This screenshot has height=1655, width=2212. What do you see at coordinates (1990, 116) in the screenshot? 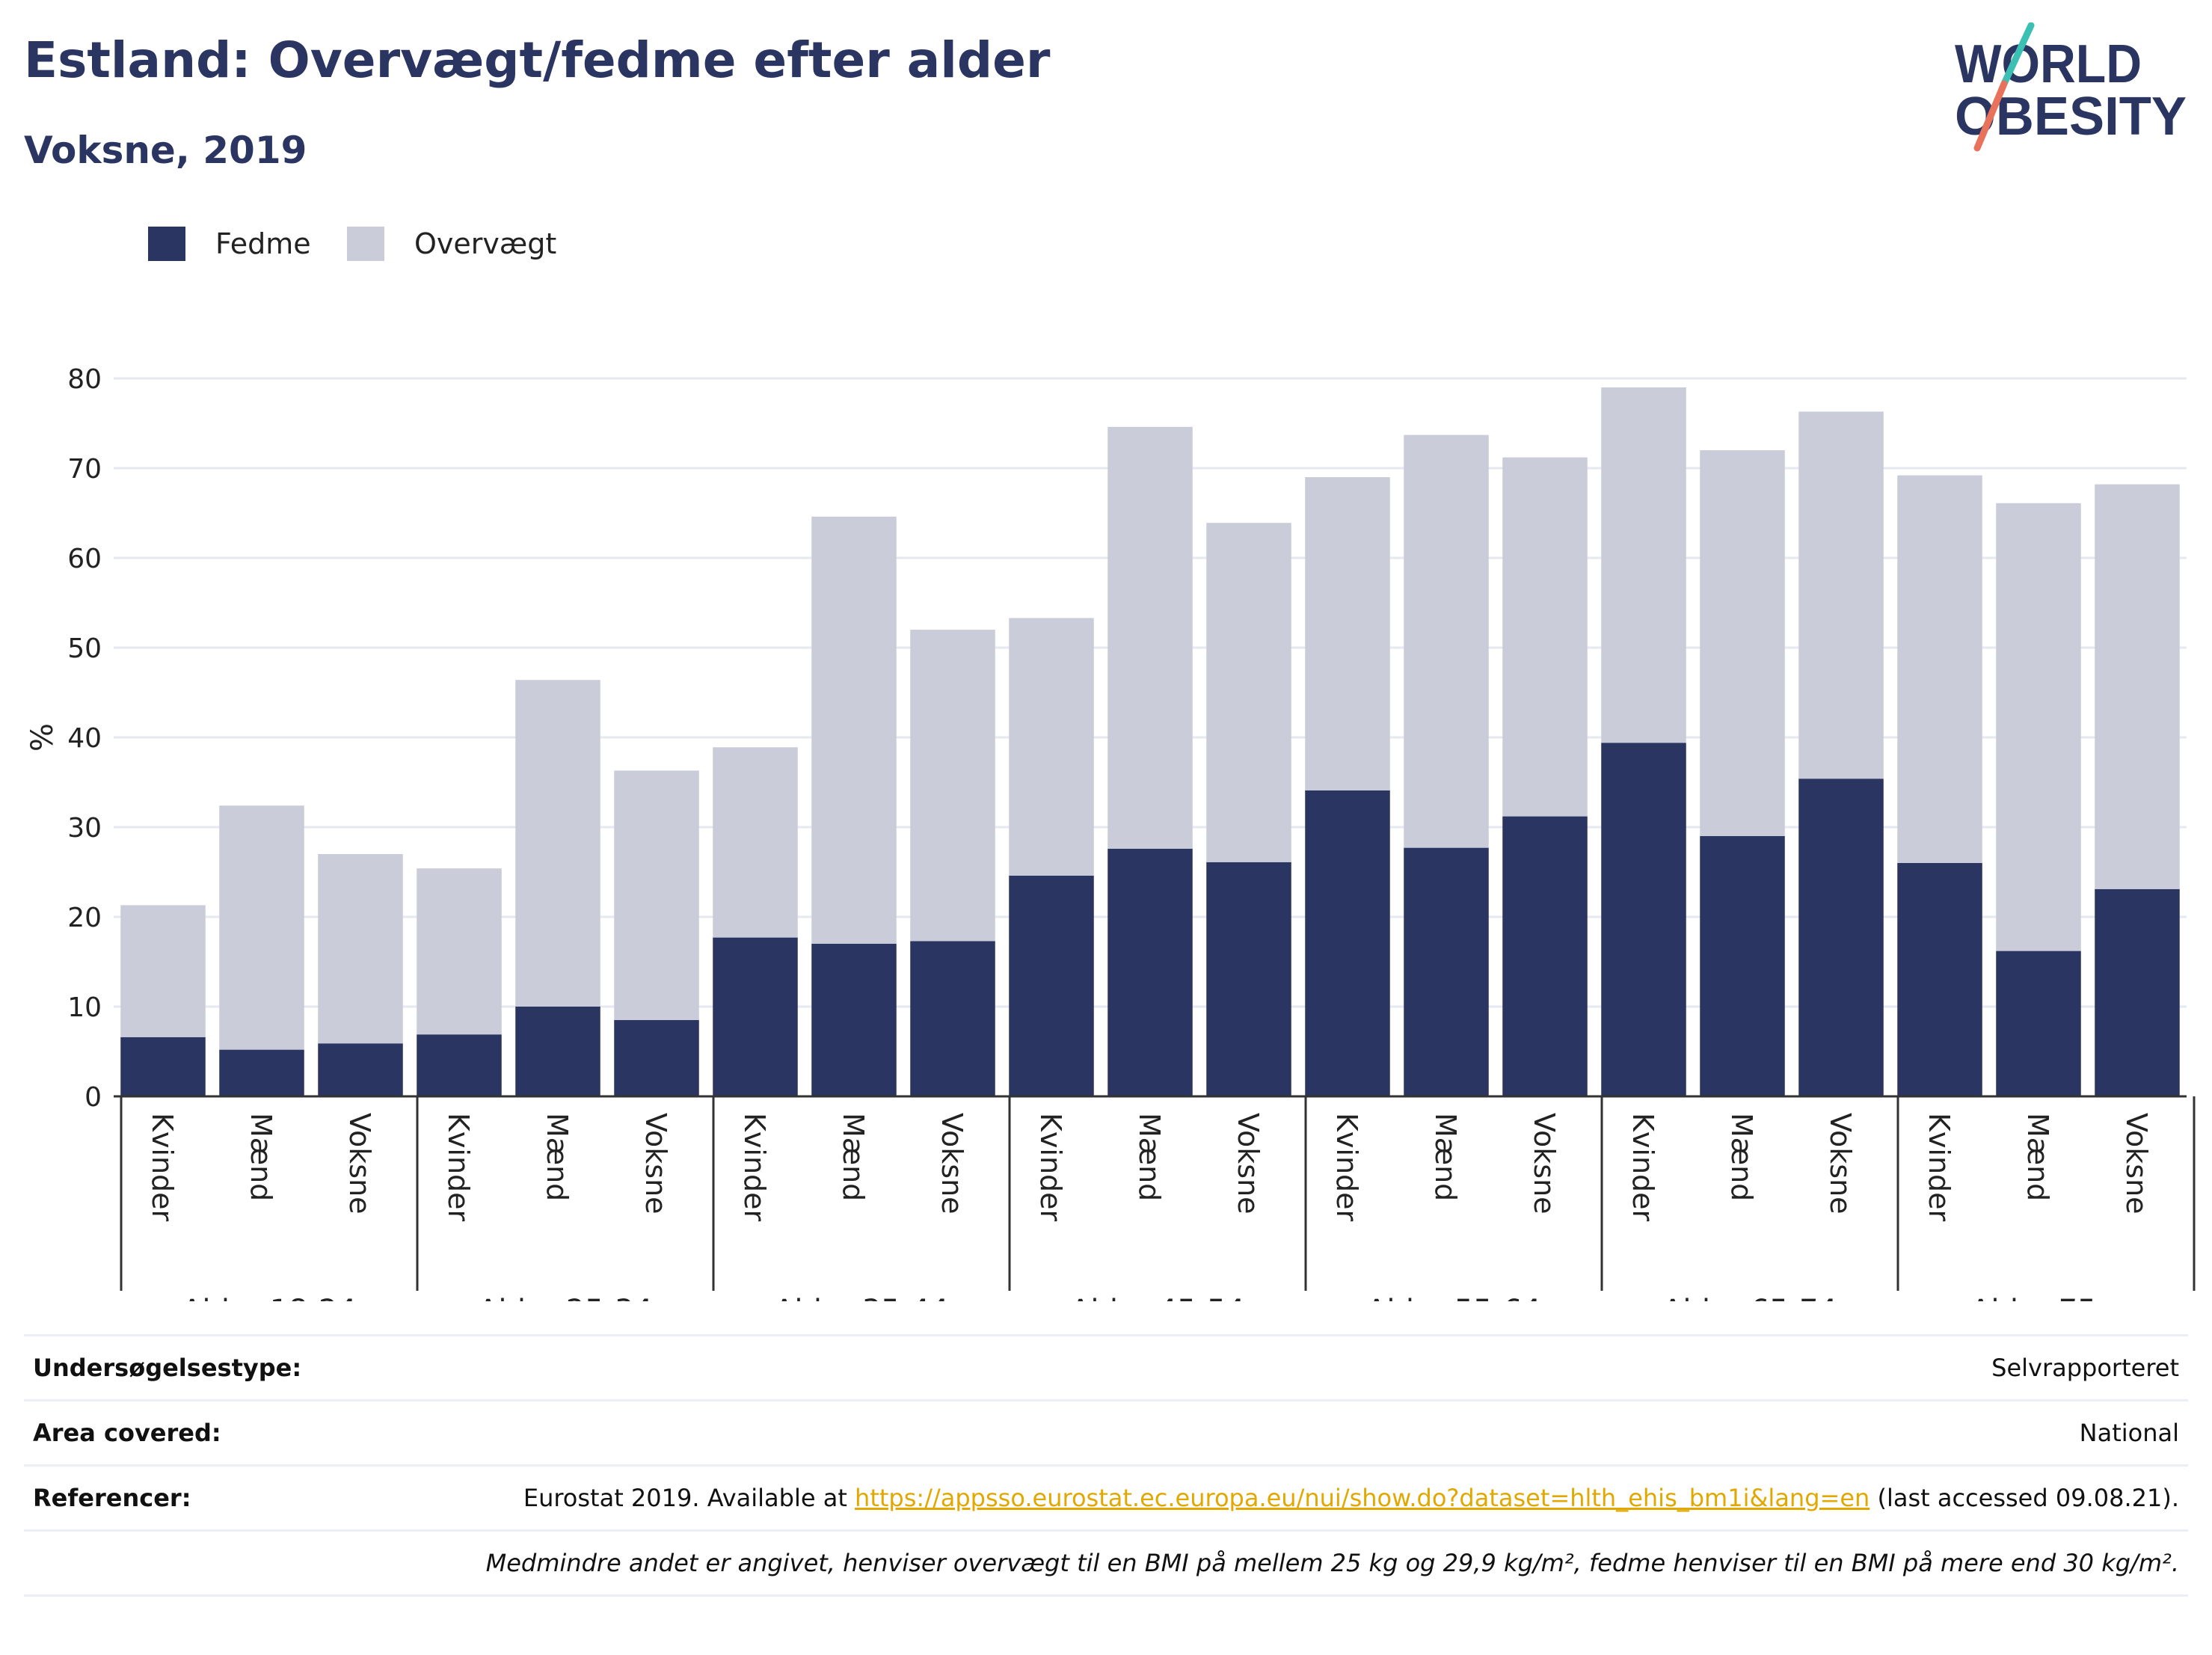
I see `logo-slash-bottom` at bounding box center [1990, 116].